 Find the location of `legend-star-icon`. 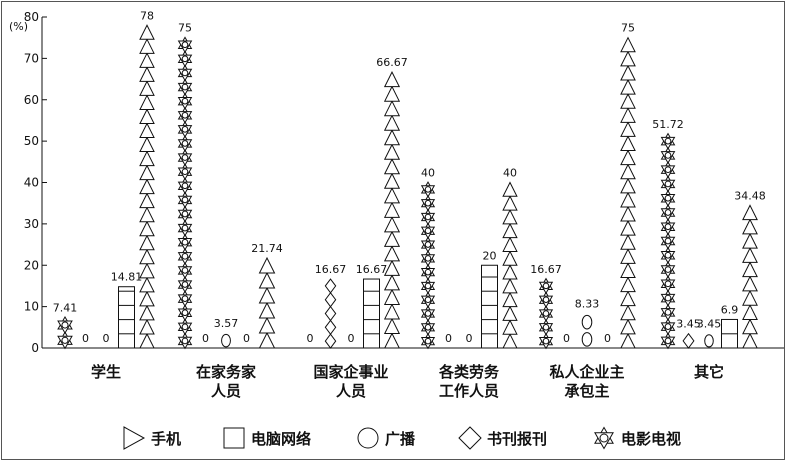

legend-star-icon is located at coordinates (604, 438).